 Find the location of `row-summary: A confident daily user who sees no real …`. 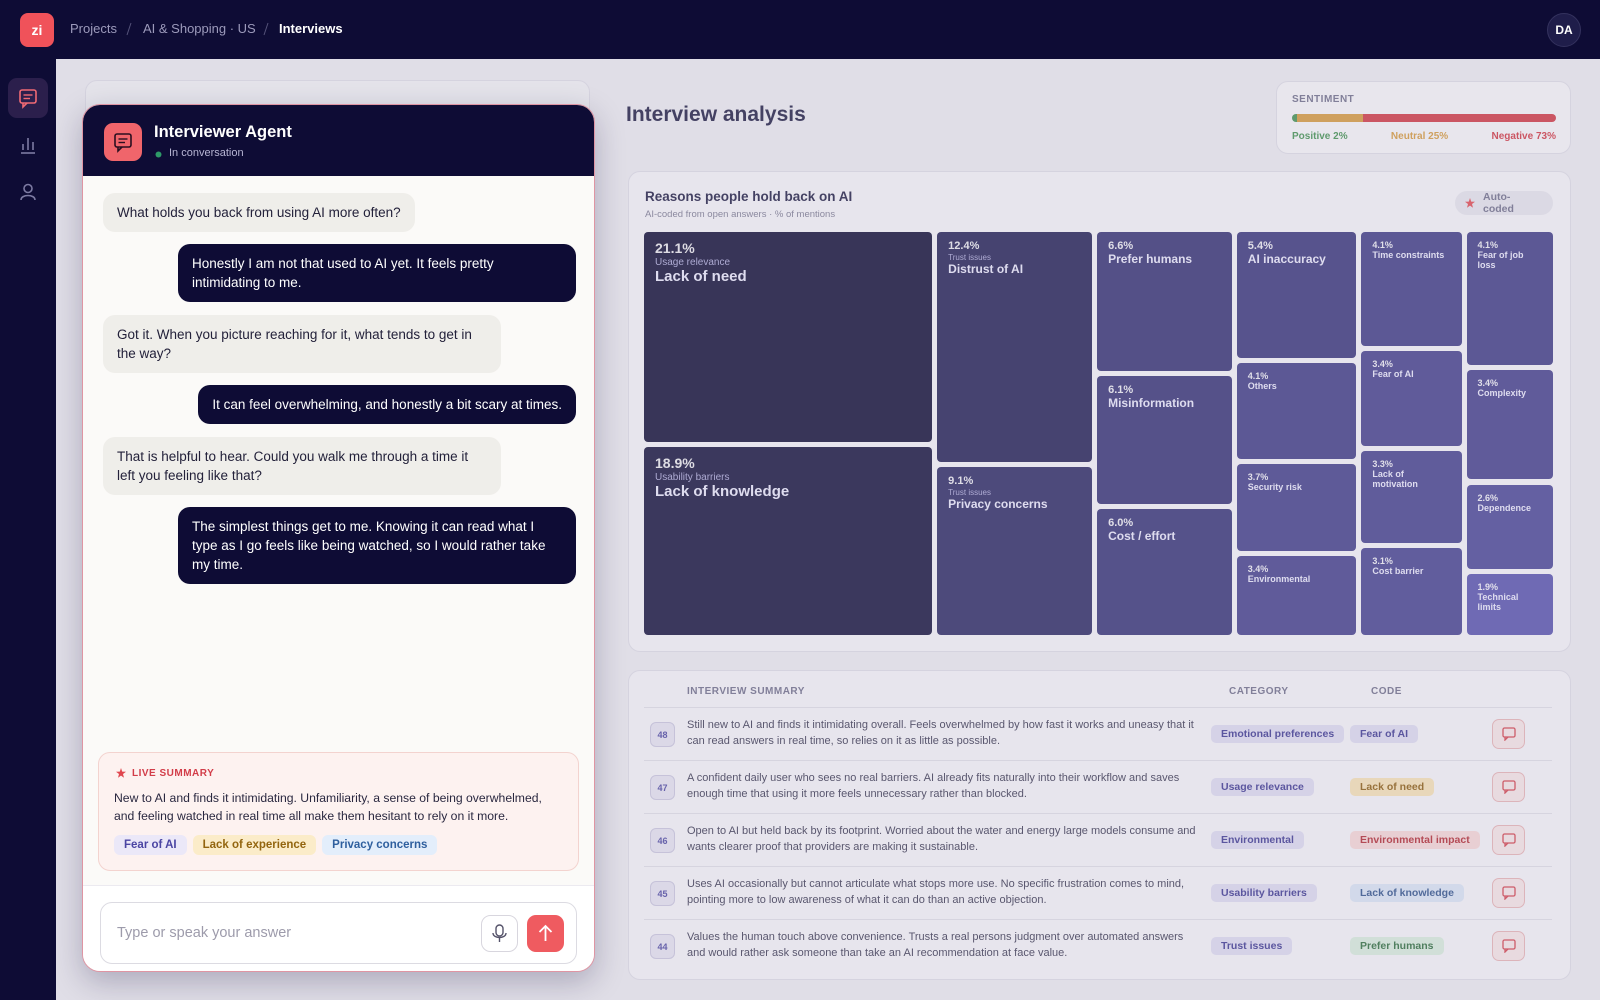

row-summary: A confident daily user who sees no real … is located at coordinates (933, 786).